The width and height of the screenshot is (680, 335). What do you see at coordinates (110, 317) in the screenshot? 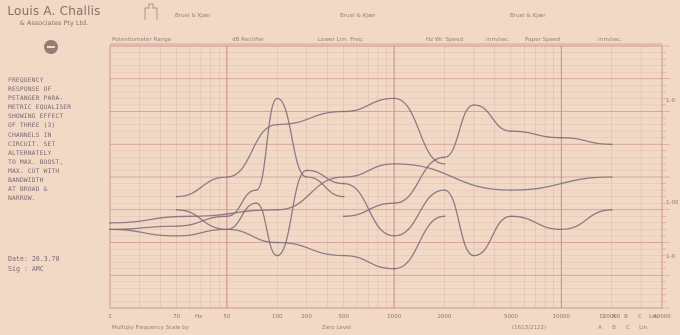
I see `x-tick-label: 2` at bounding box center [110, 317].